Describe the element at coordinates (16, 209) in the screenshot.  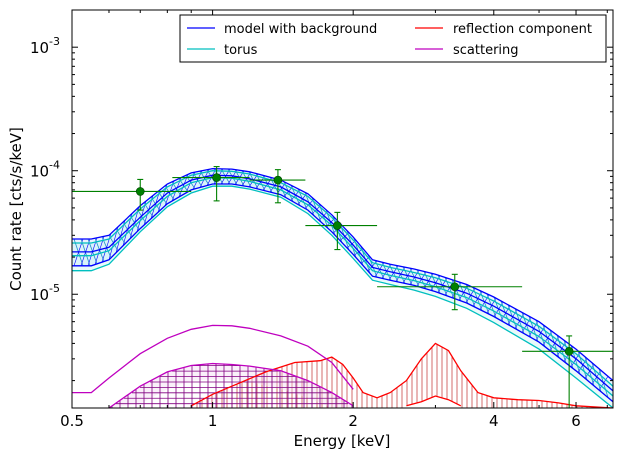
I see `y-axis-label: Count rate [cts/s/keV]` at that location.